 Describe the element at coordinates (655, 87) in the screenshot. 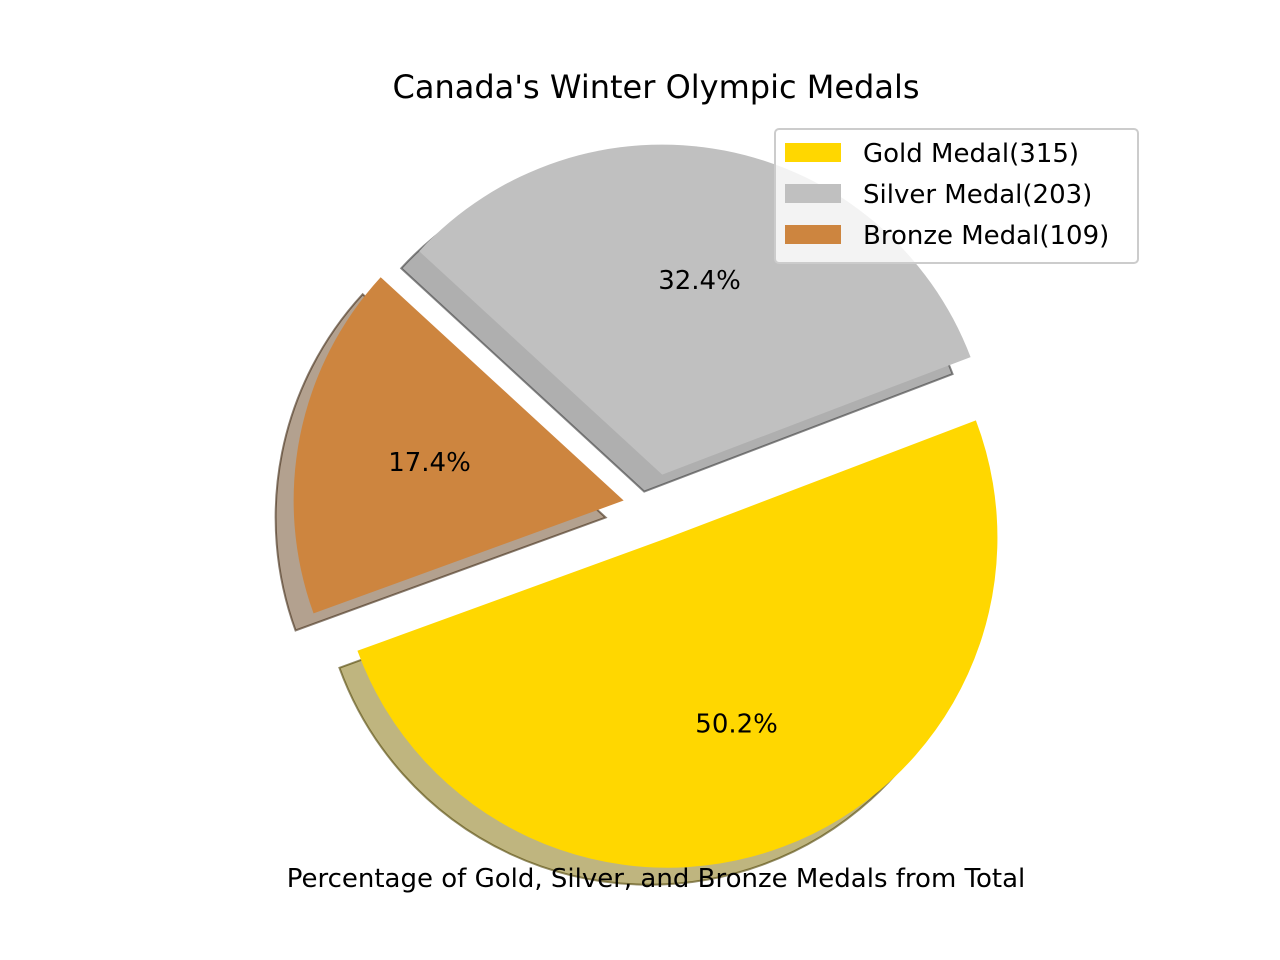

I see `chart-title: Canada's Winter Olympic Medals` at that location.